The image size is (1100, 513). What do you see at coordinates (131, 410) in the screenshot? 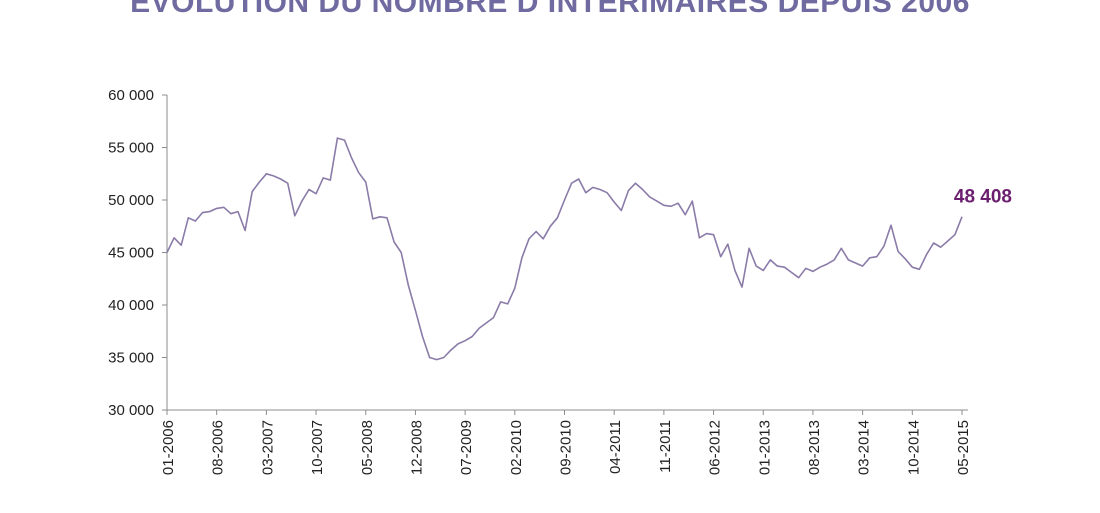
I see `y-tick-label: 30 000` at bounding box center [131, 410].